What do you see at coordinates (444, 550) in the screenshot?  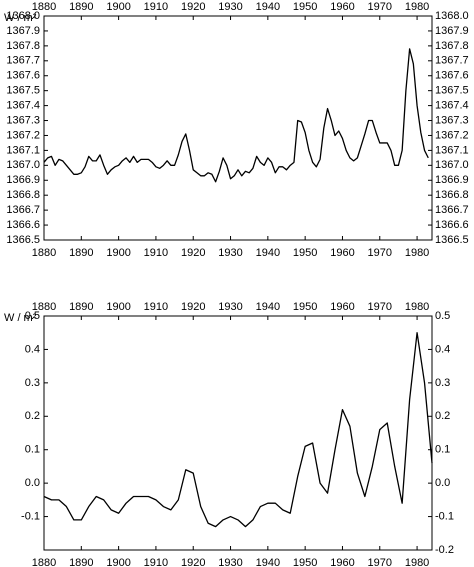 I see `y-tick-label: -0.2` at bounding box center [444, 550].